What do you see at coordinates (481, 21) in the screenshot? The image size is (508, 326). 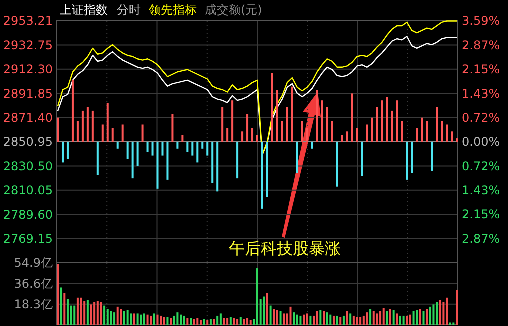 I see `y2-tick-label: 3.59%` at bounding box center [481, 21].